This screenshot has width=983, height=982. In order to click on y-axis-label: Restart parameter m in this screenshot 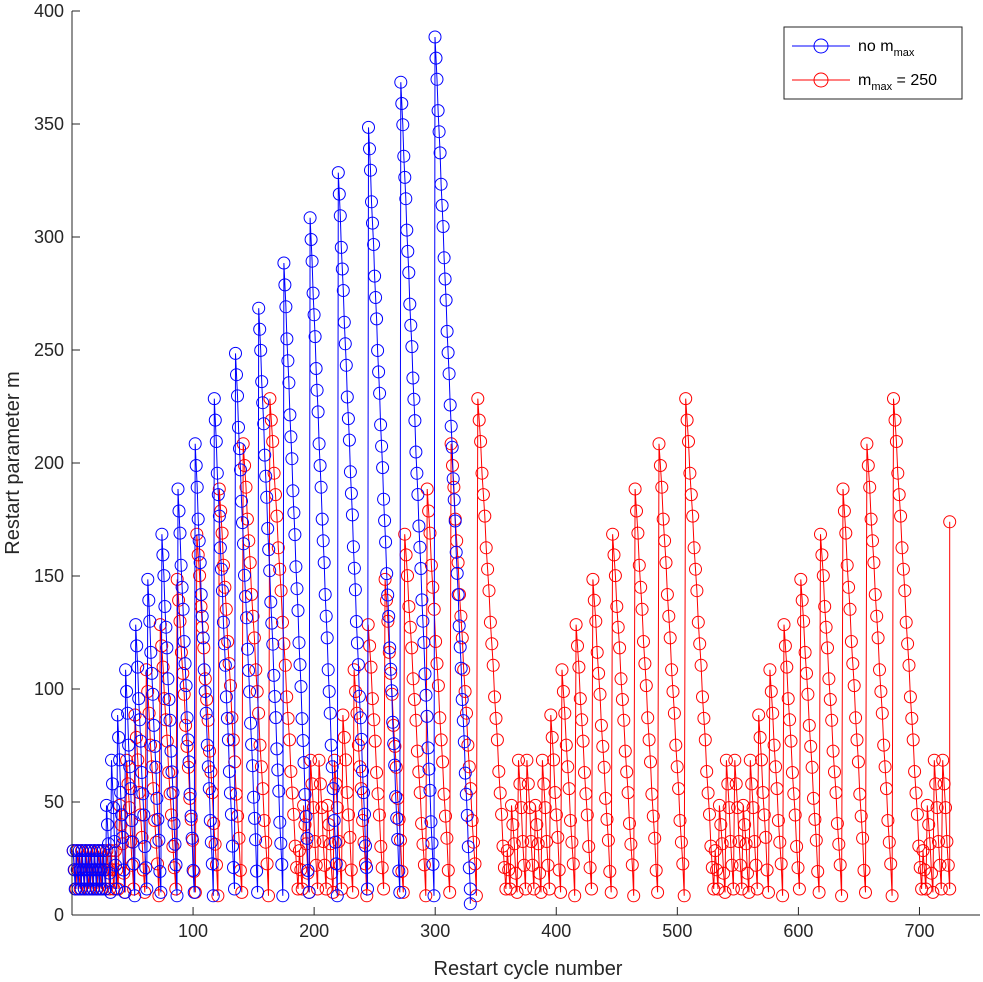, I will do `click(13, 462)`.